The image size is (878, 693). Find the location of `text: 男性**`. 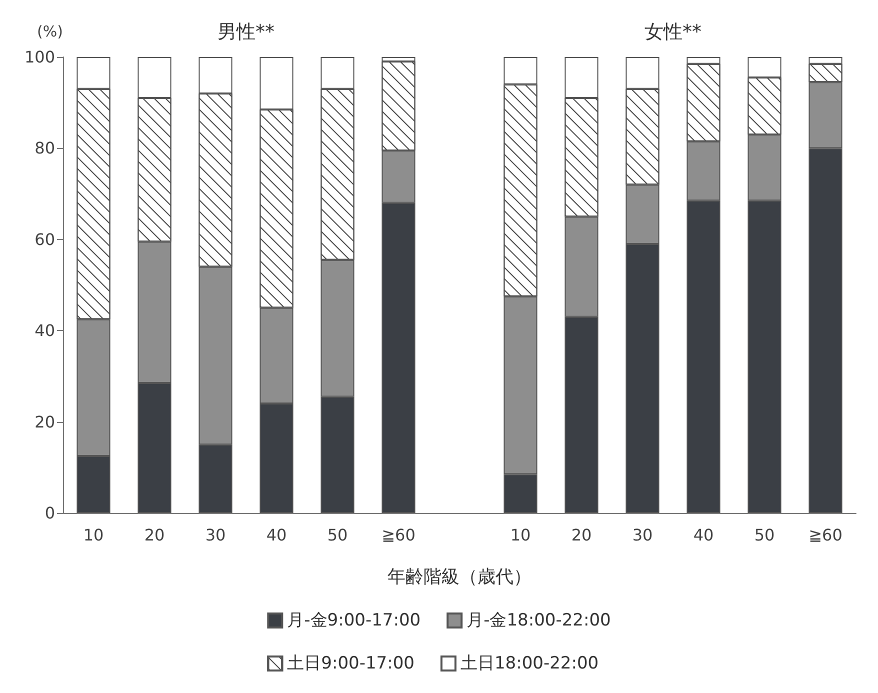

text: 男性** is located at coordinates (246, 32).